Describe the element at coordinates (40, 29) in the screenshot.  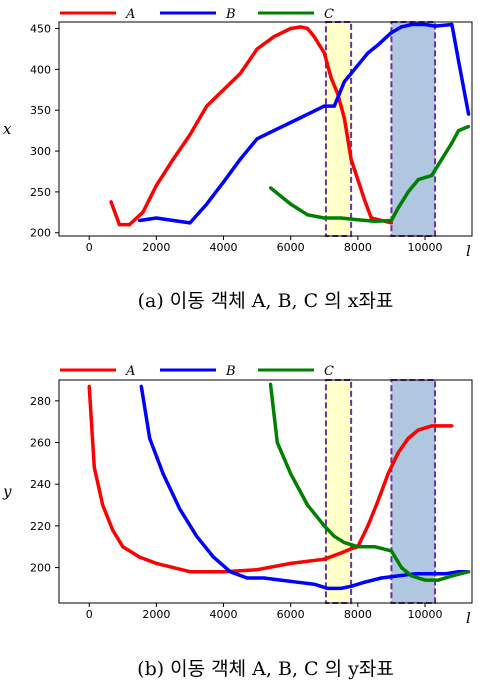
I see `y-tick-label: 450` at that location.